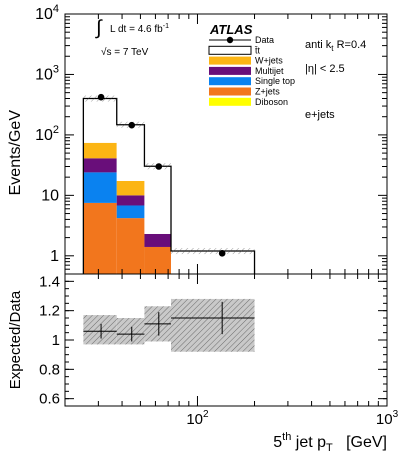  I want to click on legend-swatch-w-jets, so click(230, 60).